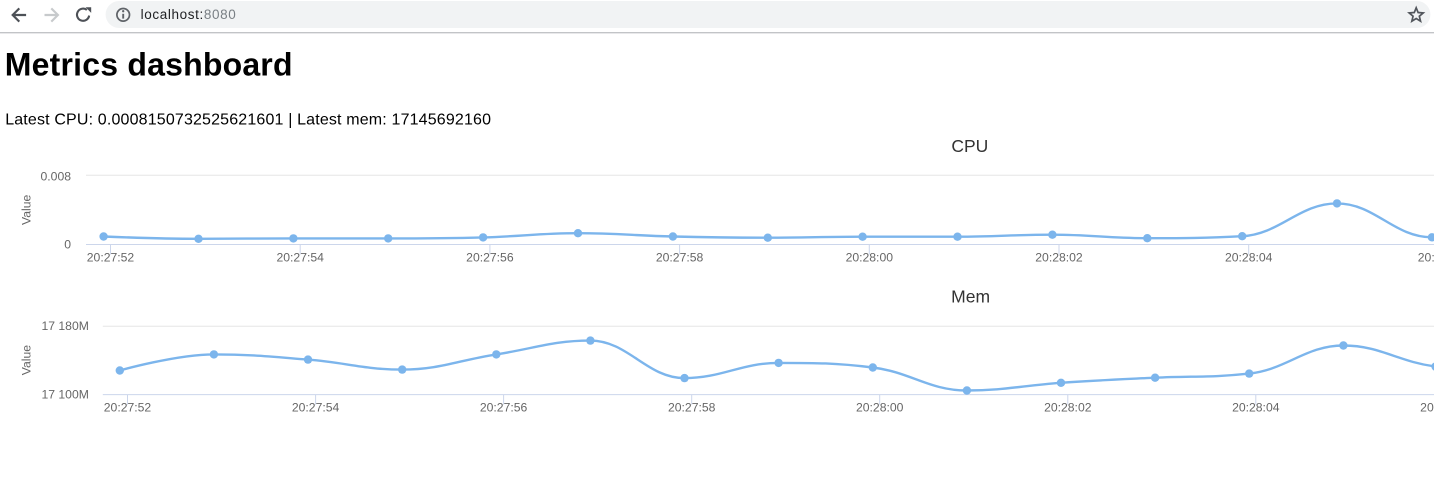 The width and height of the screenshot is (1434, 503). Describe the element at coordinates (969, 146) in the screenshot. I see `svg-text: CPU` at that location.